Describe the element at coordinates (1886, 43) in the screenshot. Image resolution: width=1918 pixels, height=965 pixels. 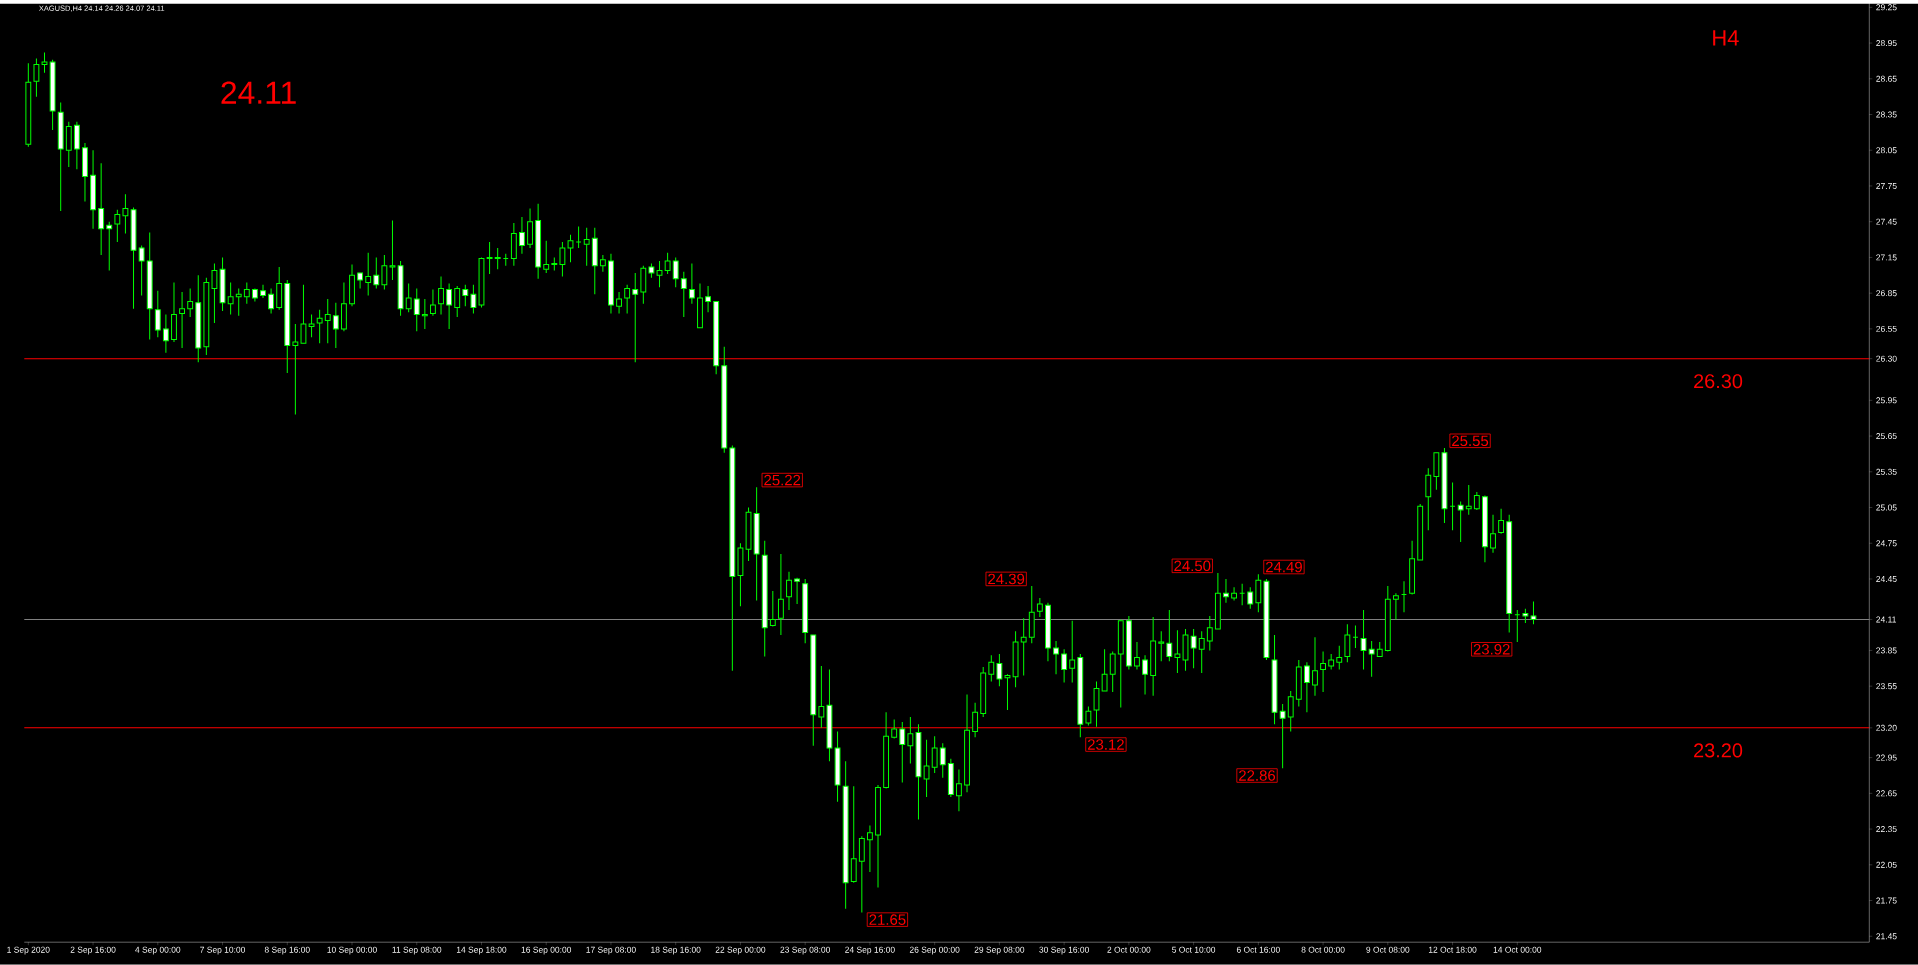
I see `y-tick-label: 28.95` at that location.